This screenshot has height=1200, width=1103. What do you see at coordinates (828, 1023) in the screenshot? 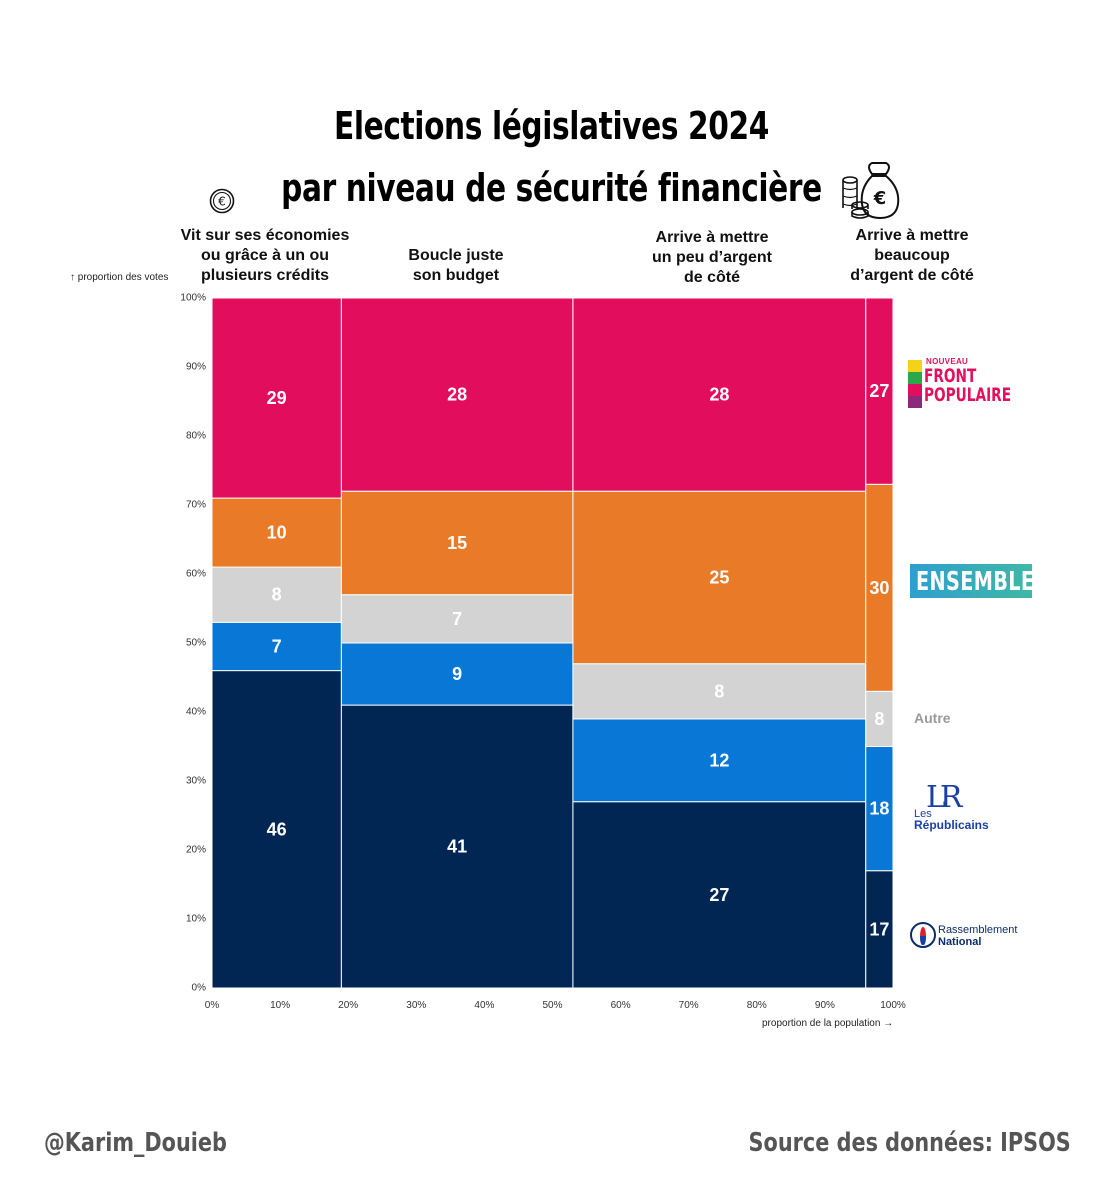
I see `x-axis-label: proportion de la population →` at bounding box center [828, 1023].